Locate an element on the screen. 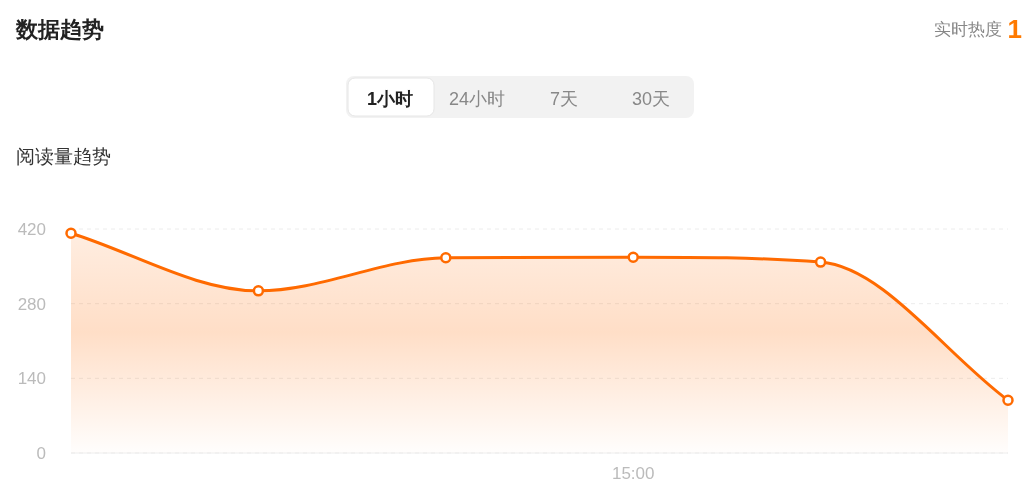 This screenshot has width=1033, height=487. text: 7天 is located at coordinates (564, 99).